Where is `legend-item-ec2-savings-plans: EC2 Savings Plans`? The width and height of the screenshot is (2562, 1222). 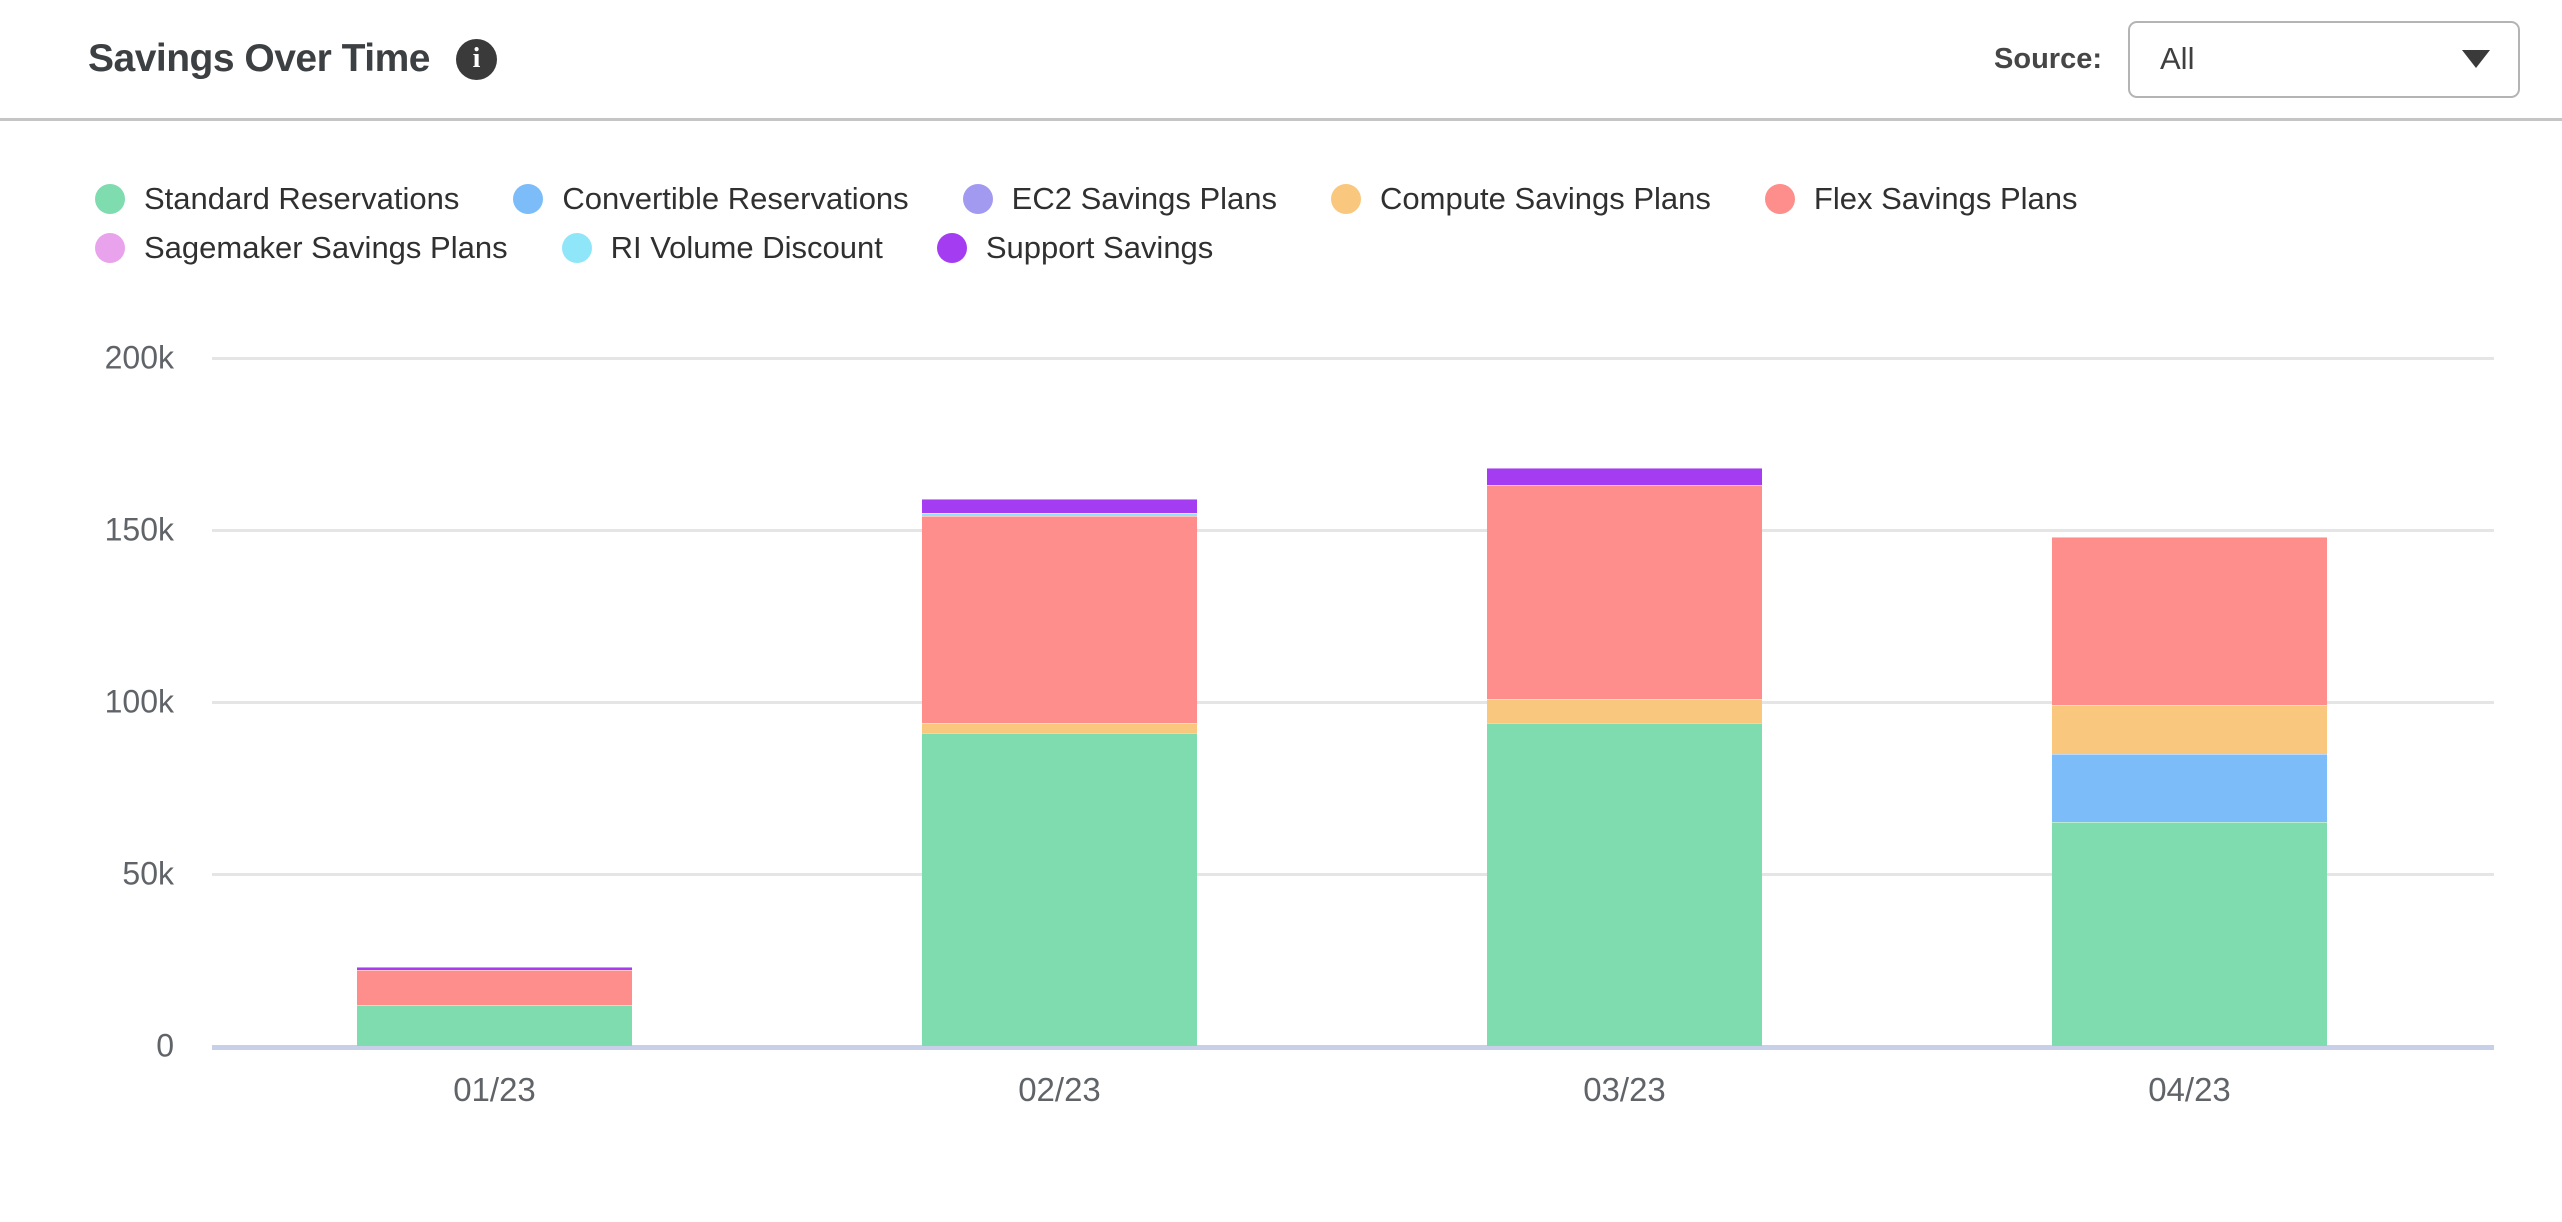 legend-item-ec2-savings-plans: EC2 Savings Plans is located at coordinates (1120, 199).